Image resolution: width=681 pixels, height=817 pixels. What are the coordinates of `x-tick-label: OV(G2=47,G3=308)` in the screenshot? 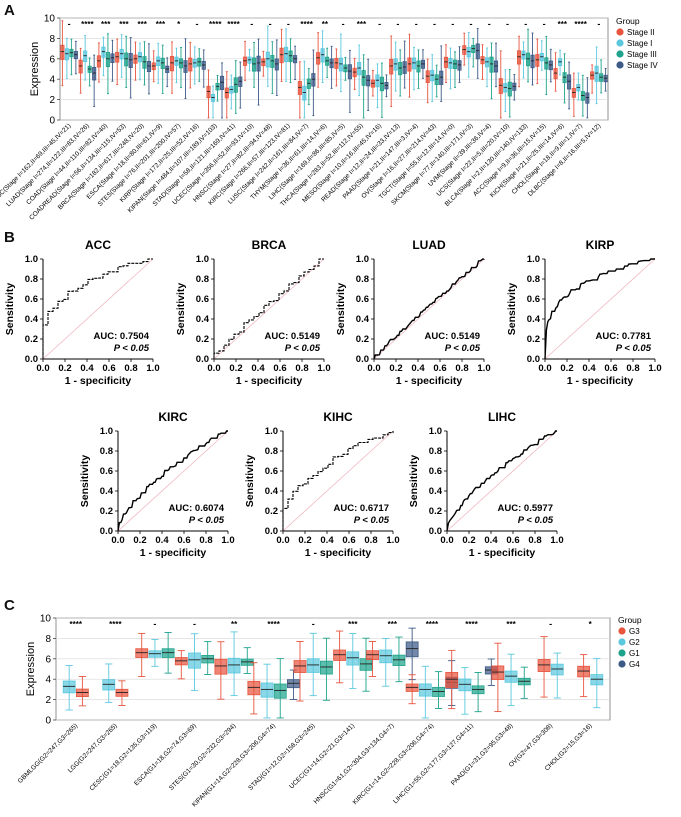 It's located at (531, 745).